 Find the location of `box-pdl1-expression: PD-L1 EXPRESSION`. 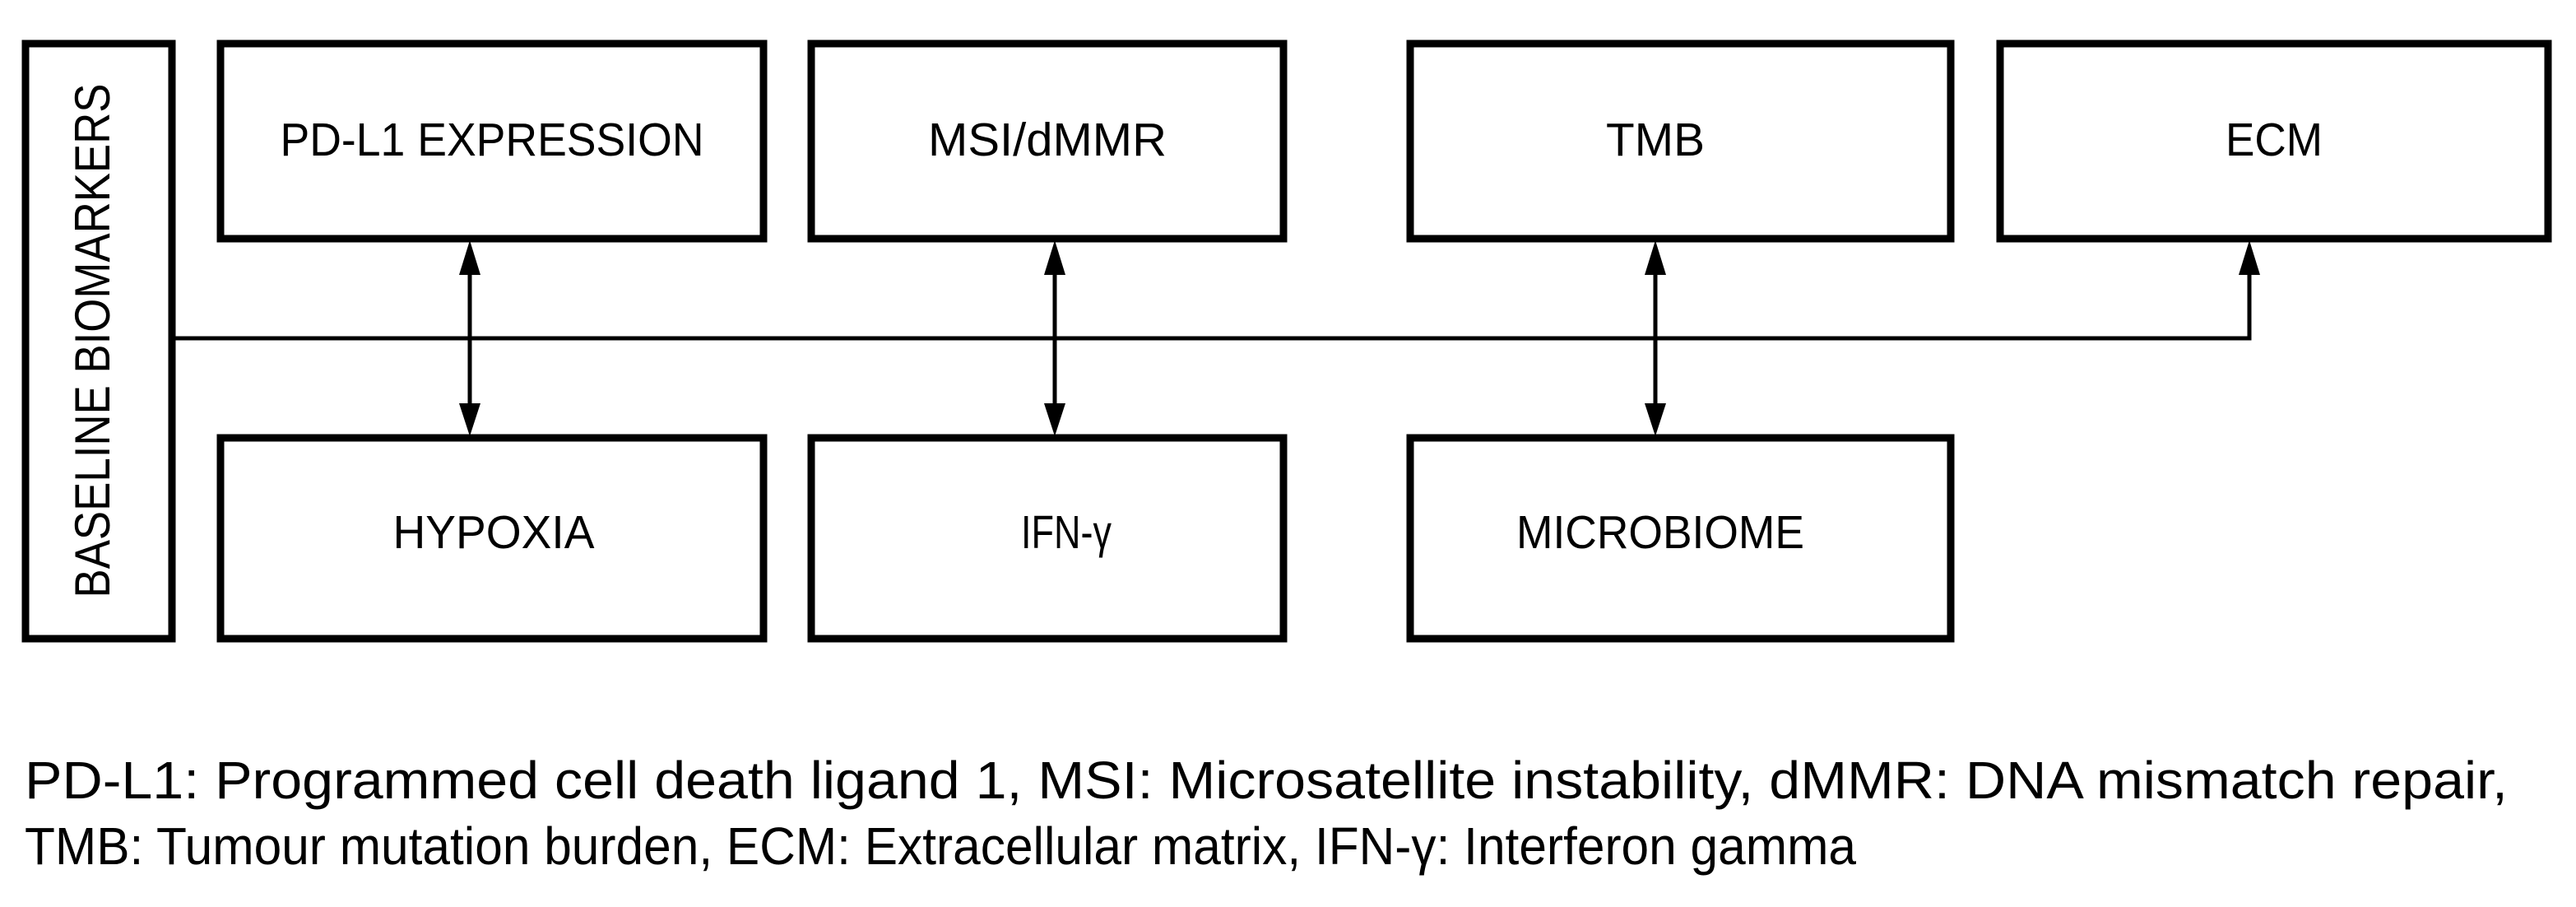

box-pdl1-expression: PD-L1 EXPRESSION is located at coordinates (492, 142).